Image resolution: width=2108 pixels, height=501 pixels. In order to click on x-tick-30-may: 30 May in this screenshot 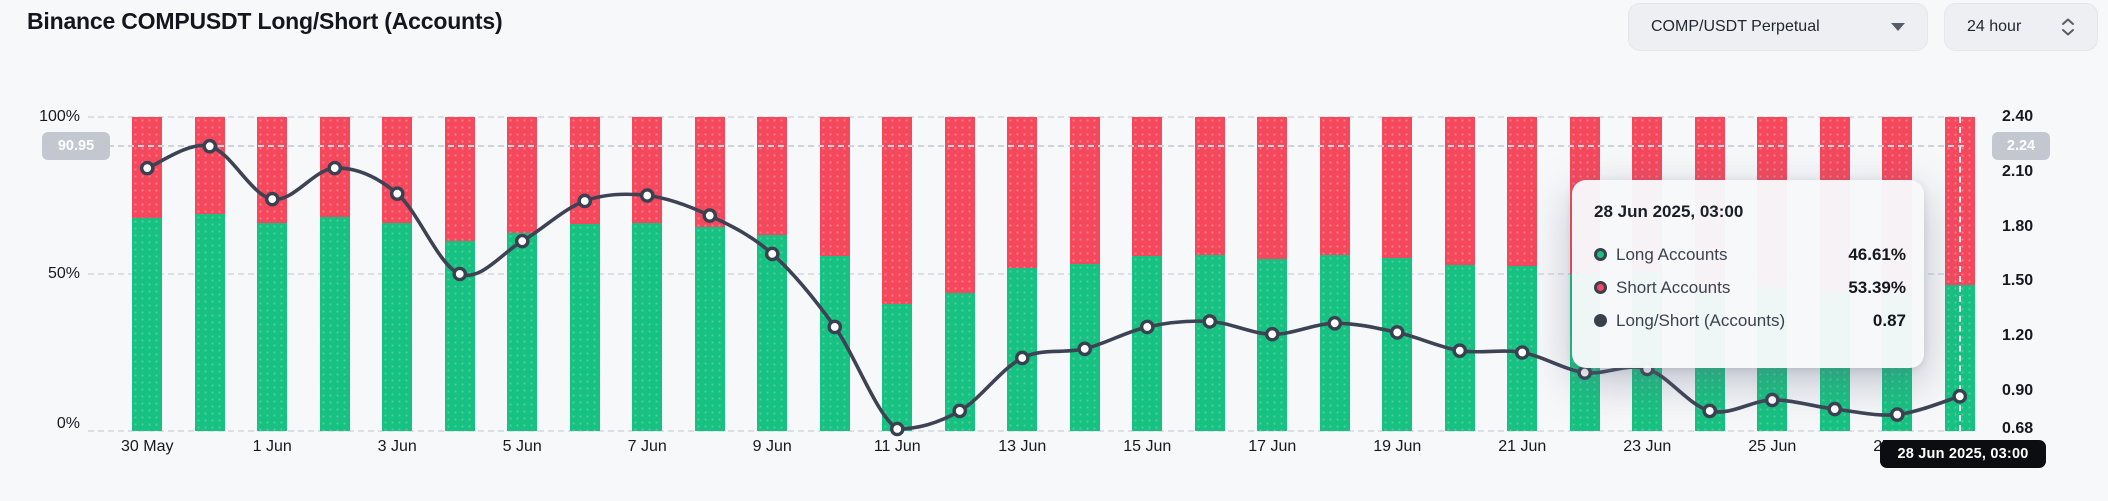, I will do `click(147, 446)`.